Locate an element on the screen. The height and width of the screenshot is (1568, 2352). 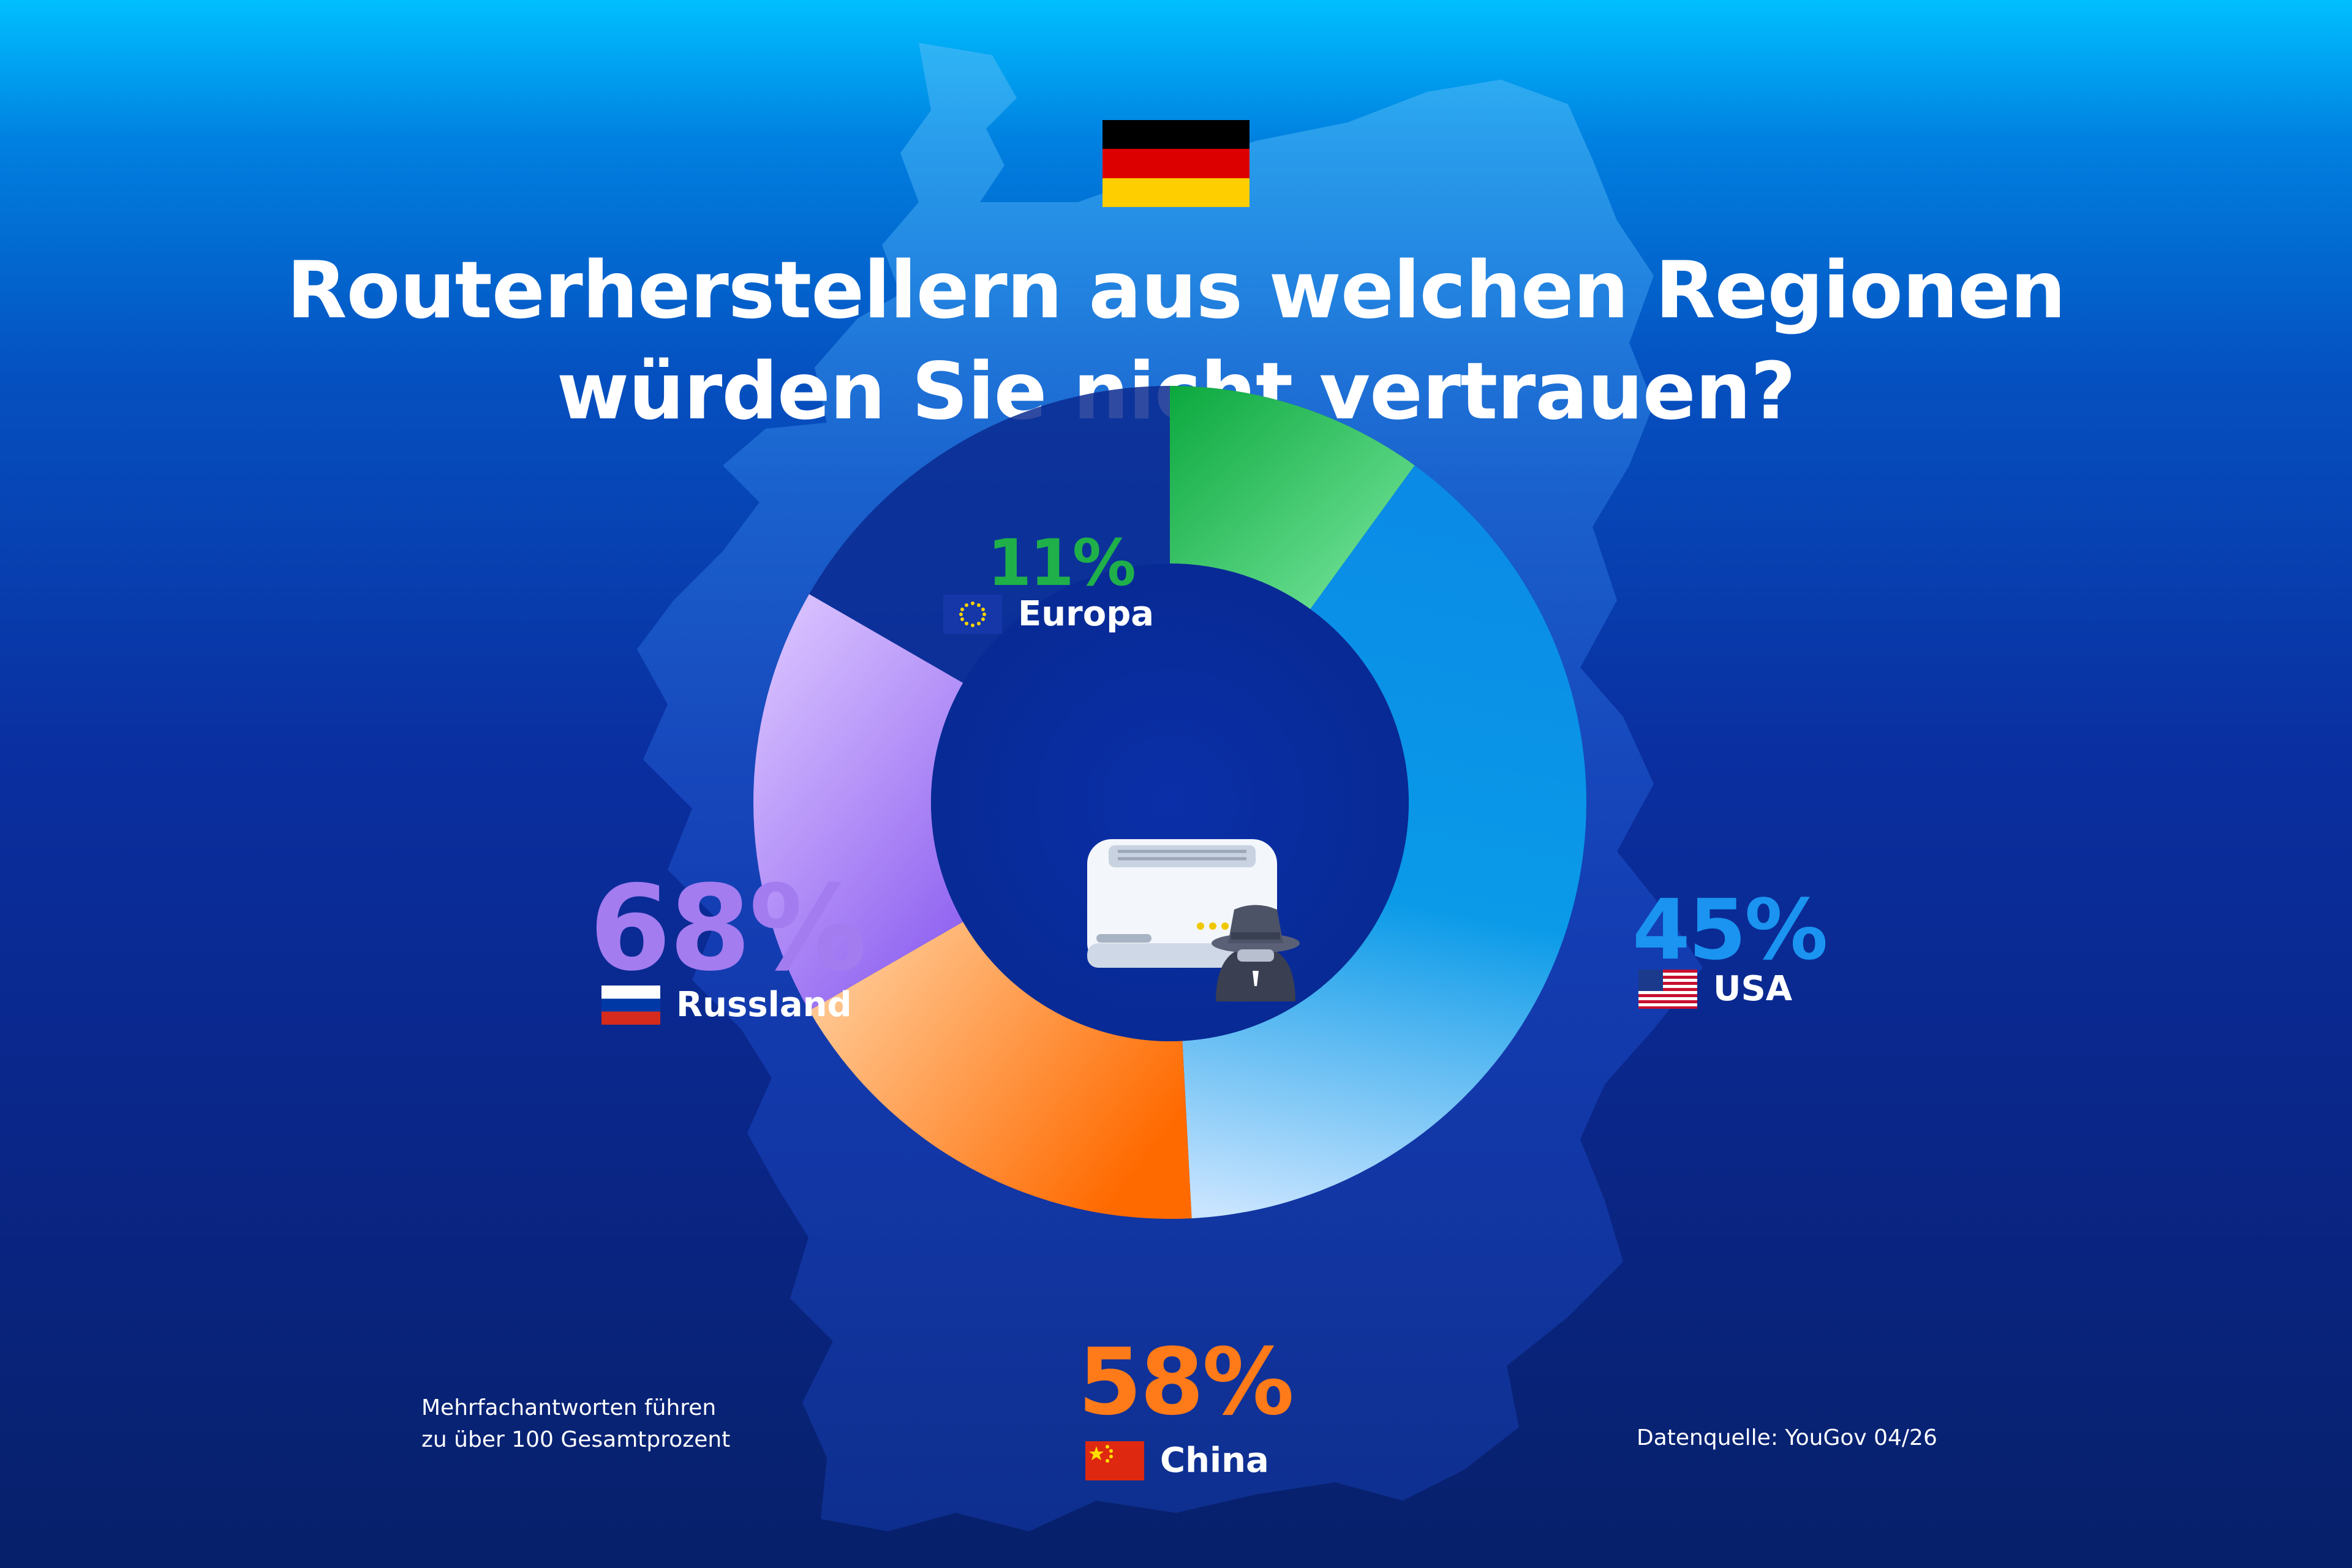
label-russland: Russland is located at coordinates (726, 1005).